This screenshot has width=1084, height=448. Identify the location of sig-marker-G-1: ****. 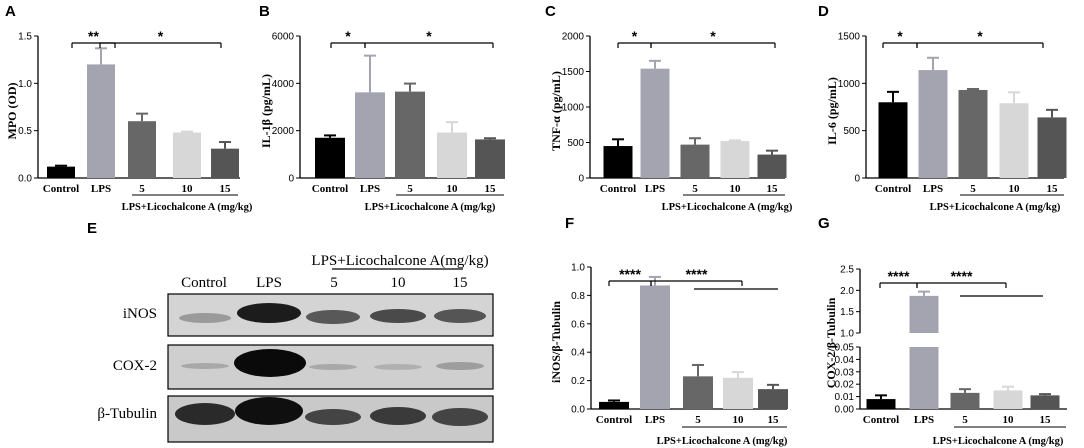
(962, 276).